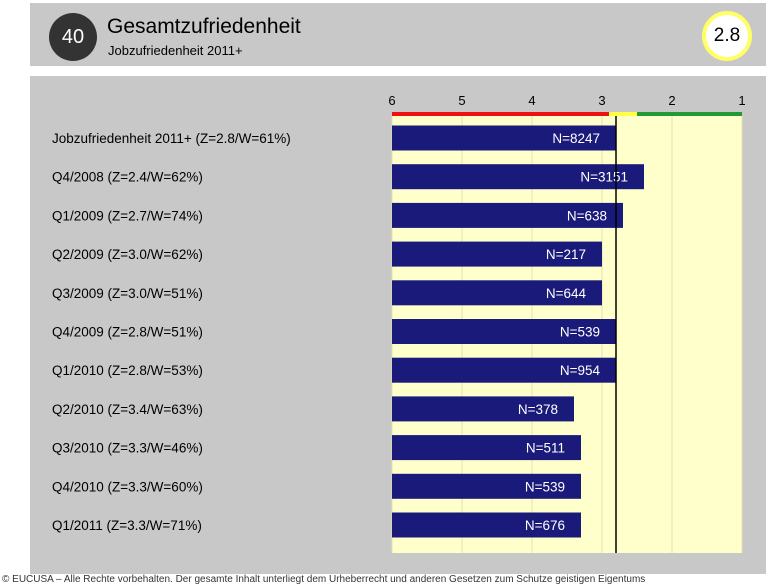 The width and height of the screenshot is (768, 588). Describe the element at coordinates (601, 100) in the screenshot. I see `x-tick-label: 3` at that location.